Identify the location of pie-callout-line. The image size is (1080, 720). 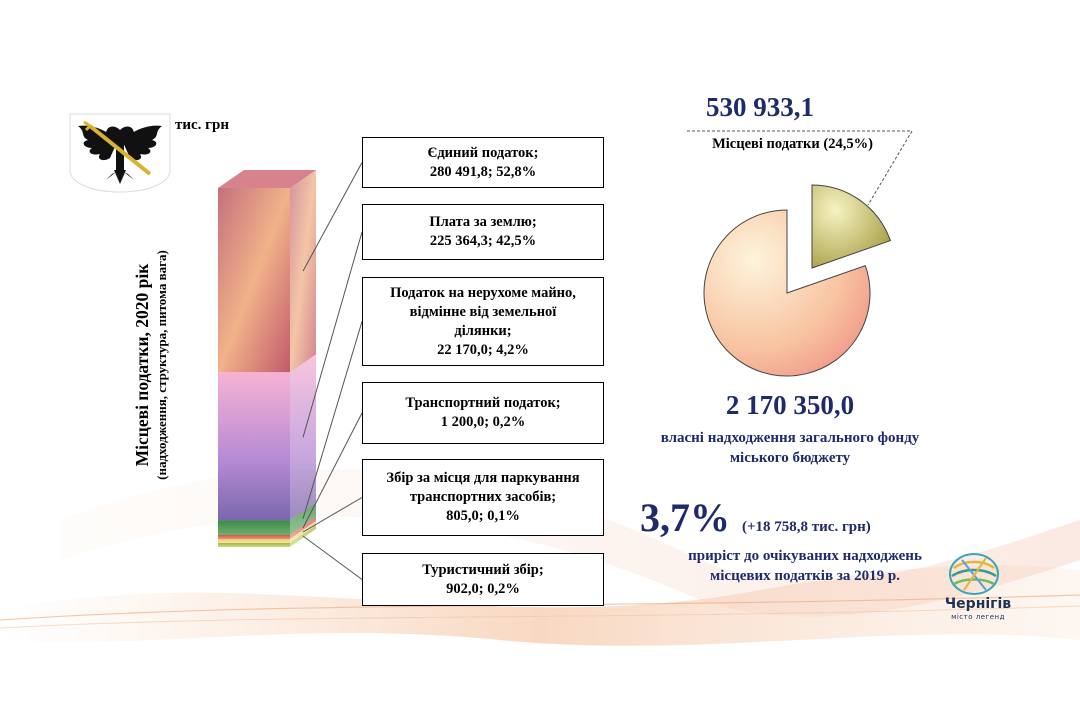
(800, 168).